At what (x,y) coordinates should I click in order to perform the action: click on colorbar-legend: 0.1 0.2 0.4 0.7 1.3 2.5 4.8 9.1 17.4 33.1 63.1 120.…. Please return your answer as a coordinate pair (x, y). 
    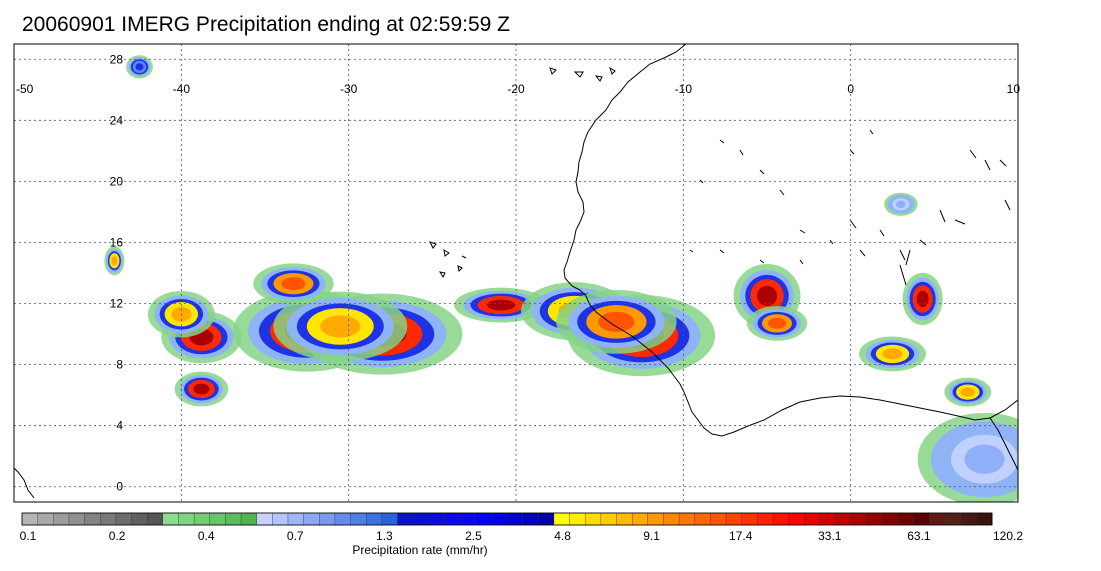
    Looking at the image, I should click on (521, 527).